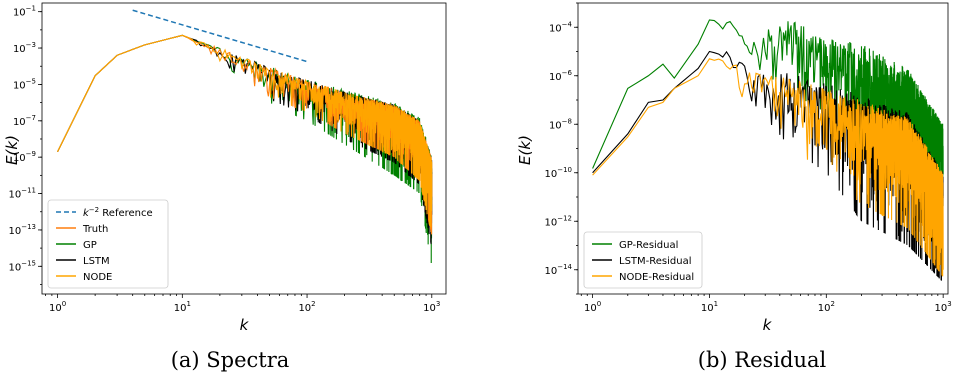  What do you see at coordinates (943, 307) in the screenshot?
I see `residual-xtick-label: 10³` at bounding box center [943, 307].